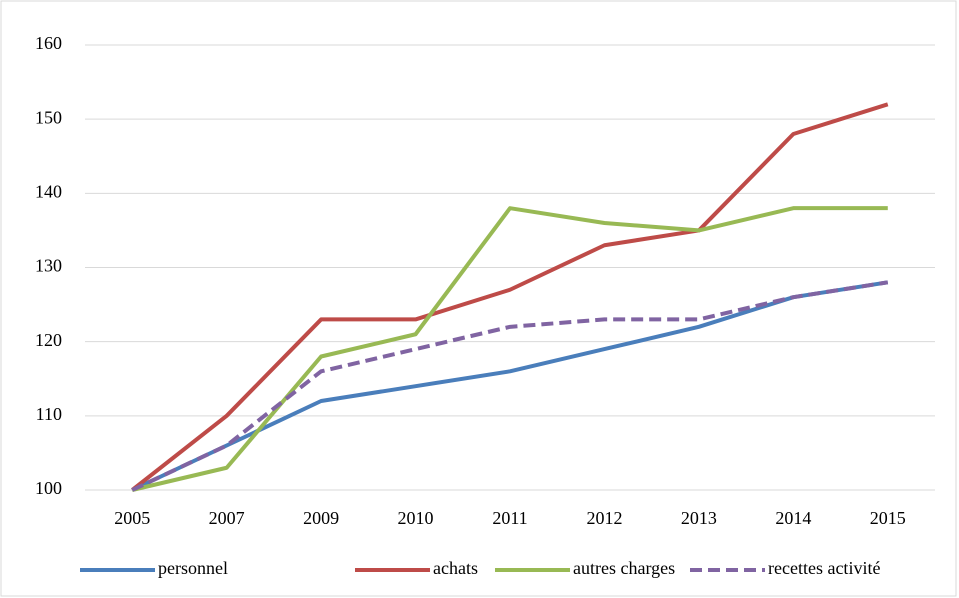 This screenshot has width=959, height=598. What do you see at coordinates (793, 518) in the screenshot?
I see `x-tick-label: 2014` at bounding box center [793, 518].